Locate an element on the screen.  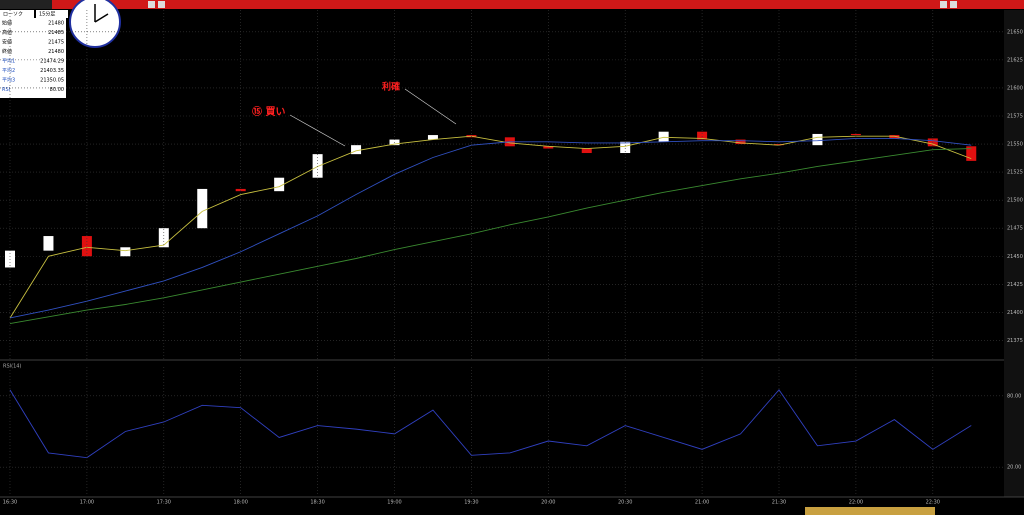
info-value: 80.00 is located at coordinates (57, 90).